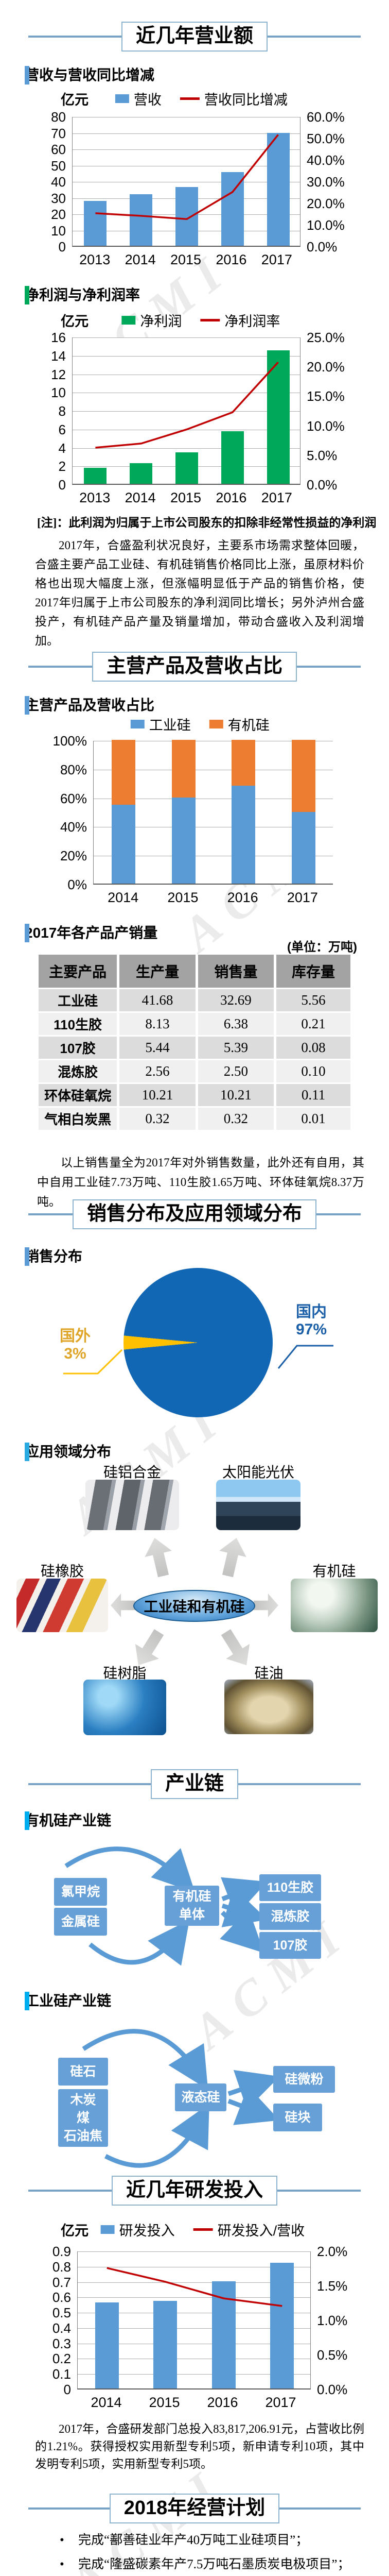  What do you see at coordinates (76, 1337) in the screenshot?
I see `pie-label-text: 国外` at bounding box center [76, 1337].